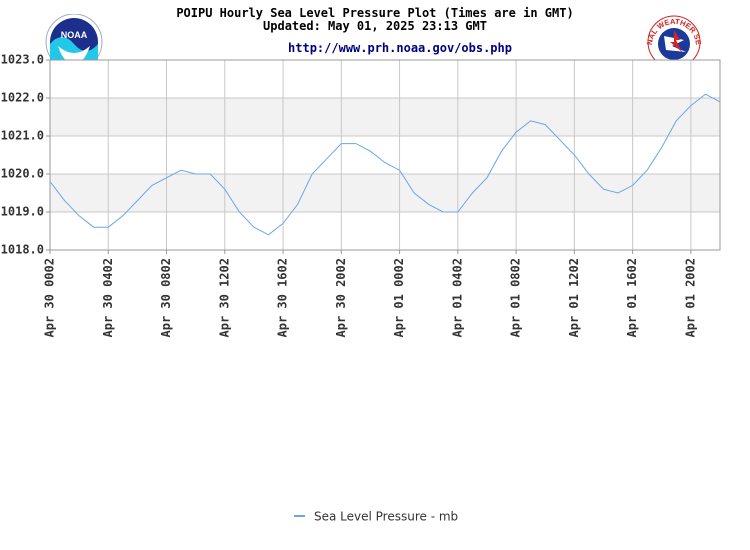 Image resolution: width=750 pixels, height=550 pixels. Describe the element at coordinates (632, 297) in the screenshot. I see `x-tick-label: Apr 01 1602` at that location.